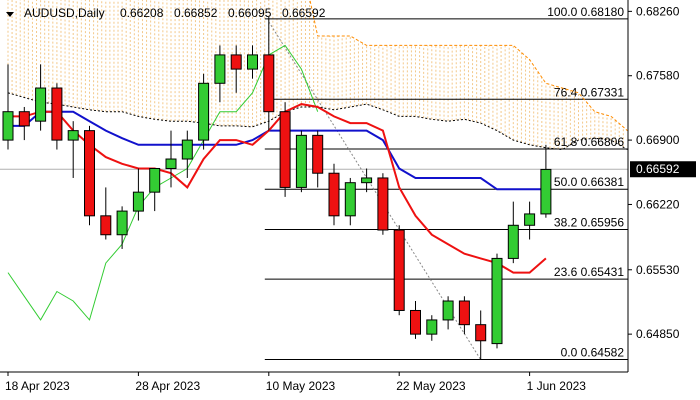 The width and height of the screenshot is (700, 400). I want to click on price-badge-label: 0.66592, so click(658, 169).